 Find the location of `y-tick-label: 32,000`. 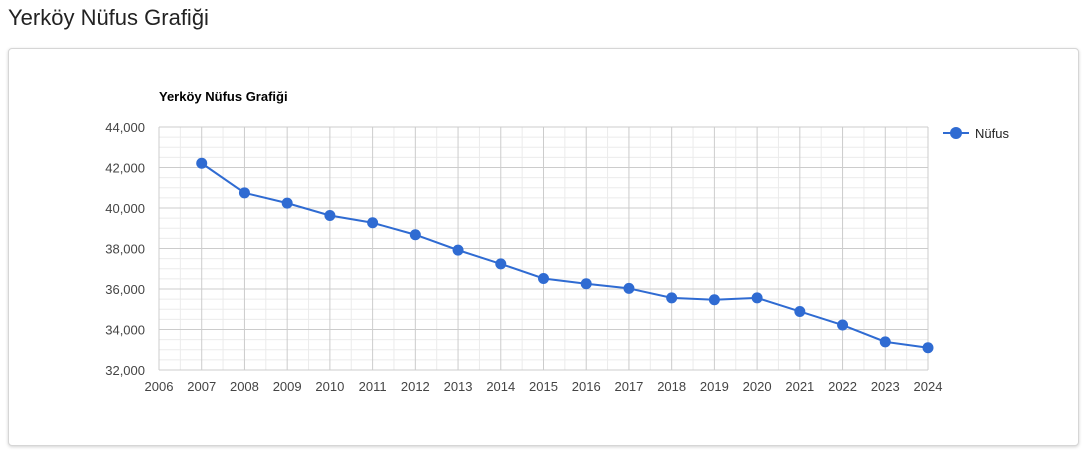

y-tick-label: 32,000 is located at coordinates (125, 370).